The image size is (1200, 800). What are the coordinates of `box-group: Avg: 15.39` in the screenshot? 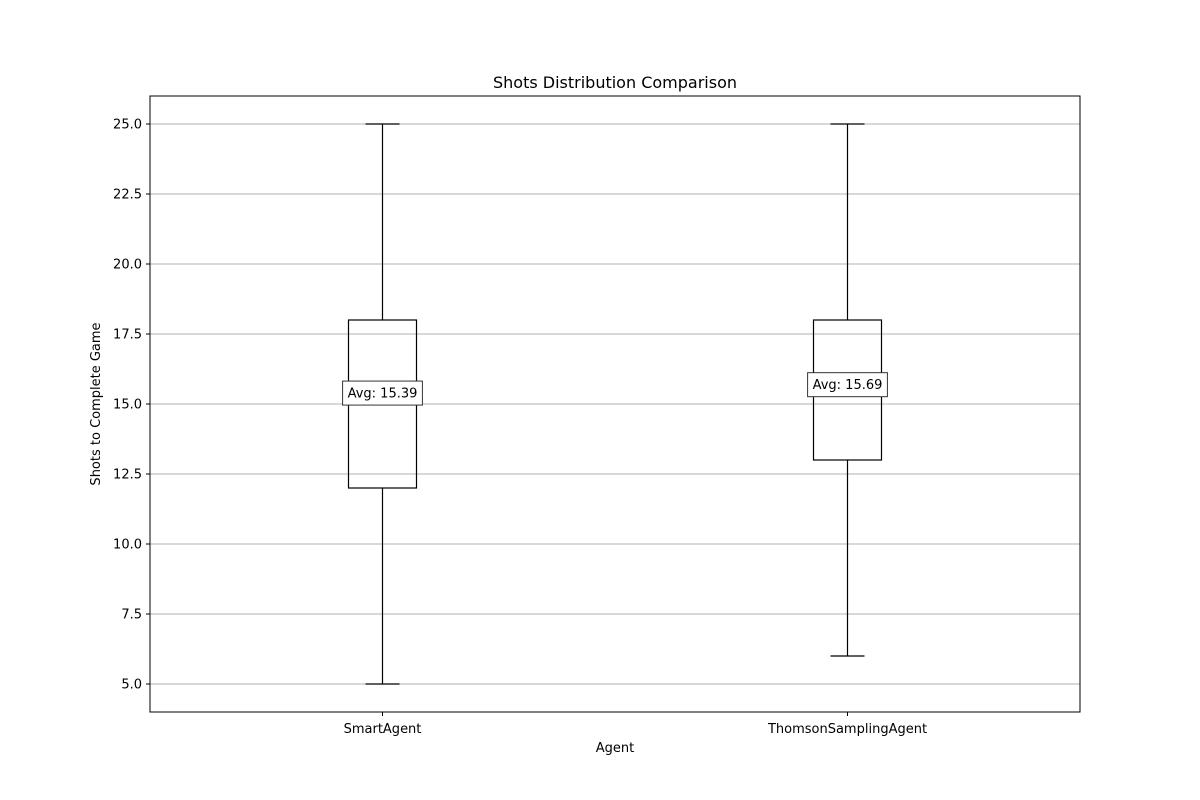 It's located at (382, 404).